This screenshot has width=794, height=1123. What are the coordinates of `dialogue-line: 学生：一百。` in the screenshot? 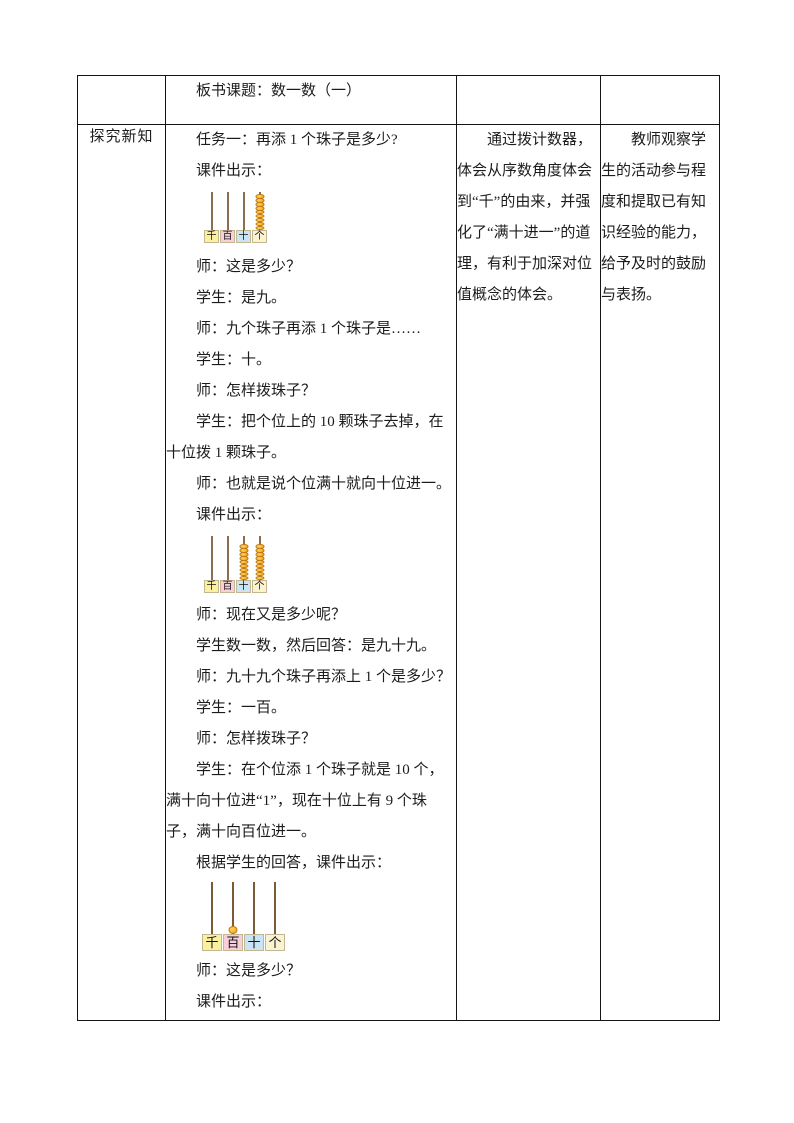 It's located at (241, 708).